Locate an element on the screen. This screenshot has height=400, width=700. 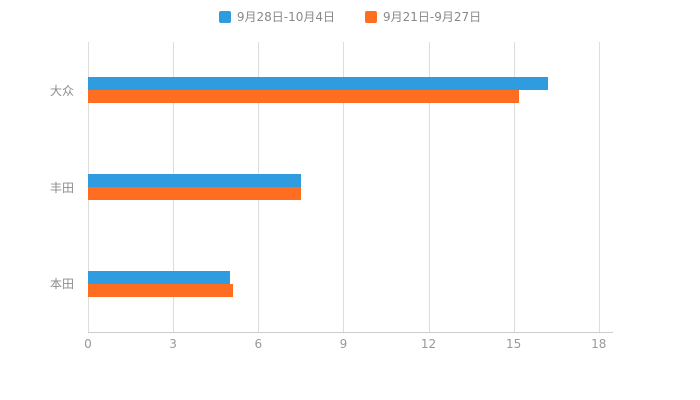
x-tick-label: 3 is located at coordinates (173, 344).